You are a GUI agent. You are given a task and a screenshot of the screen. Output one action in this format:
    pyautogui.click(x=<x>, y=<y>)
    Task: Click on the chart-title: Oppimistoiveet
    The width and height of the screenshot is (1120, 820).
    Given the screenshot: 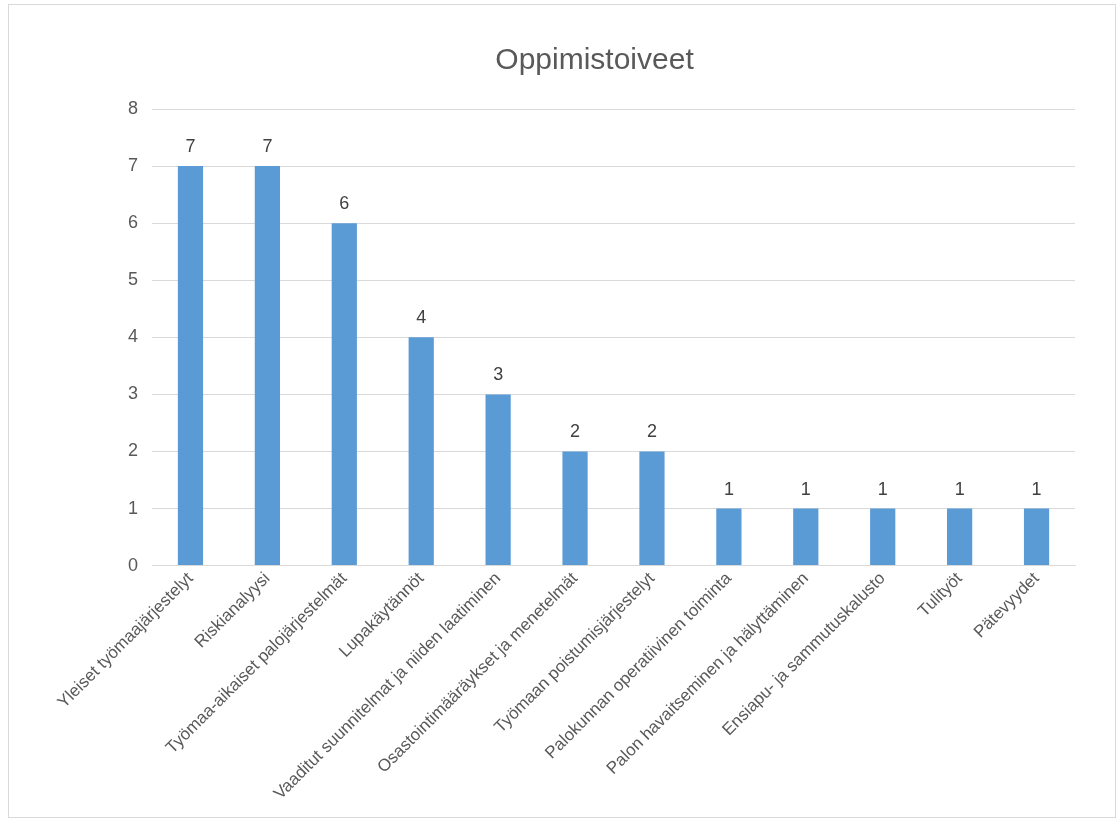 What is the action you would take?
    pyautogui.click(x=595, y=59)
    